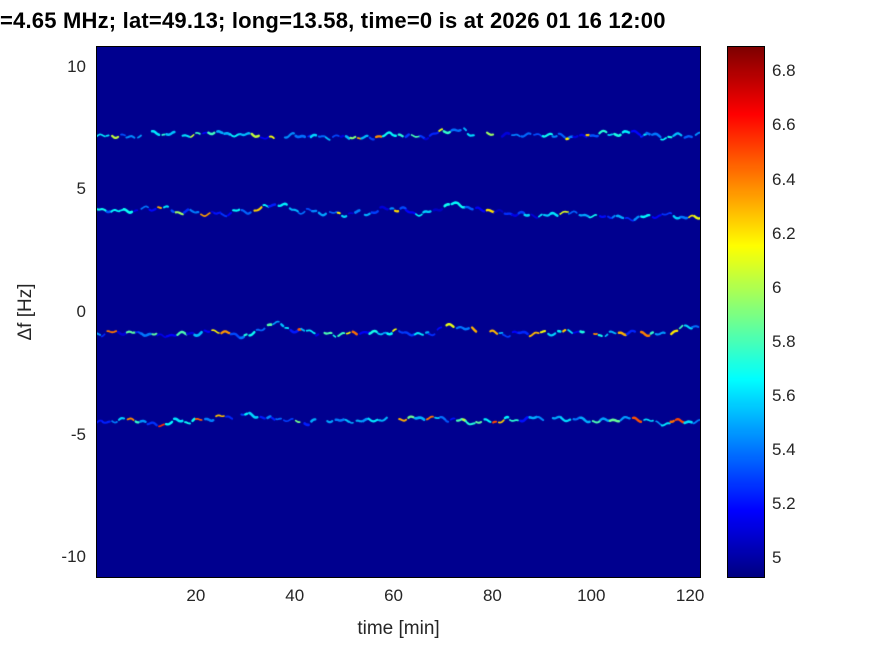  What do you see at coordinates (777, 558) in the screenshot?
I see `colorbar-tick-label: 5` at bounding box center [777, 558].